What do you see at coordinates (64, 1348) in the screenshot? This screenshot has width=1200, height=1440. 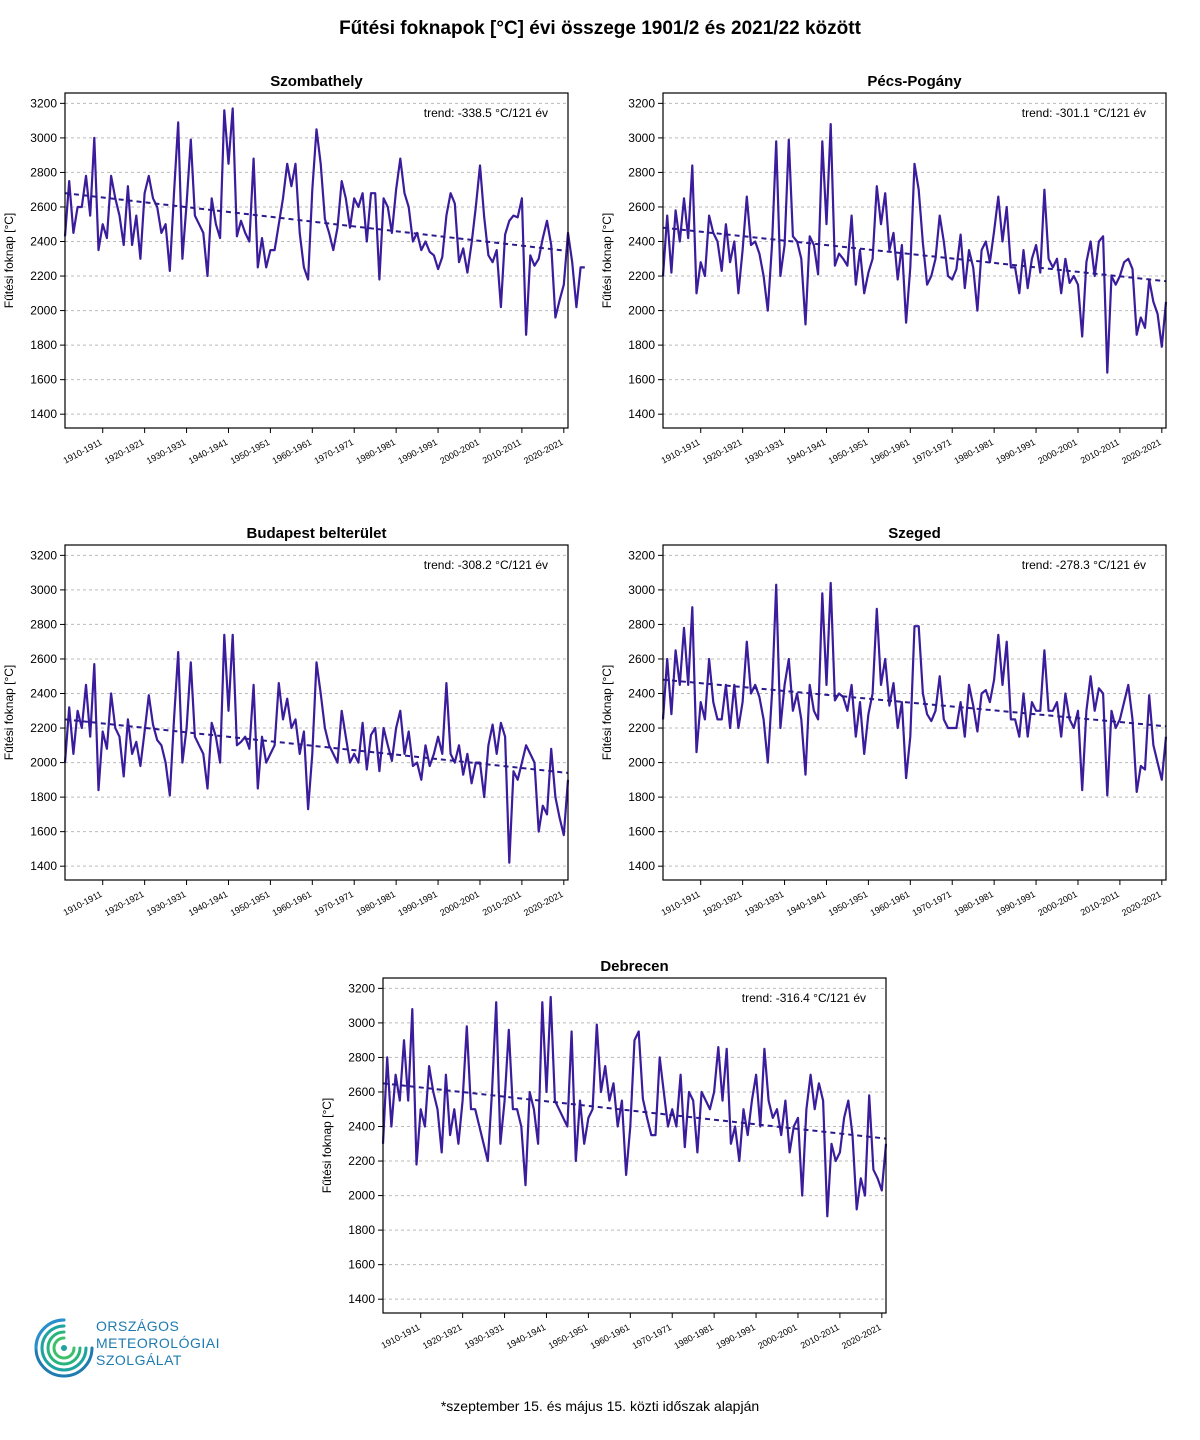 I see `omsz-logo-icon` at bounding box center [64, 1348].